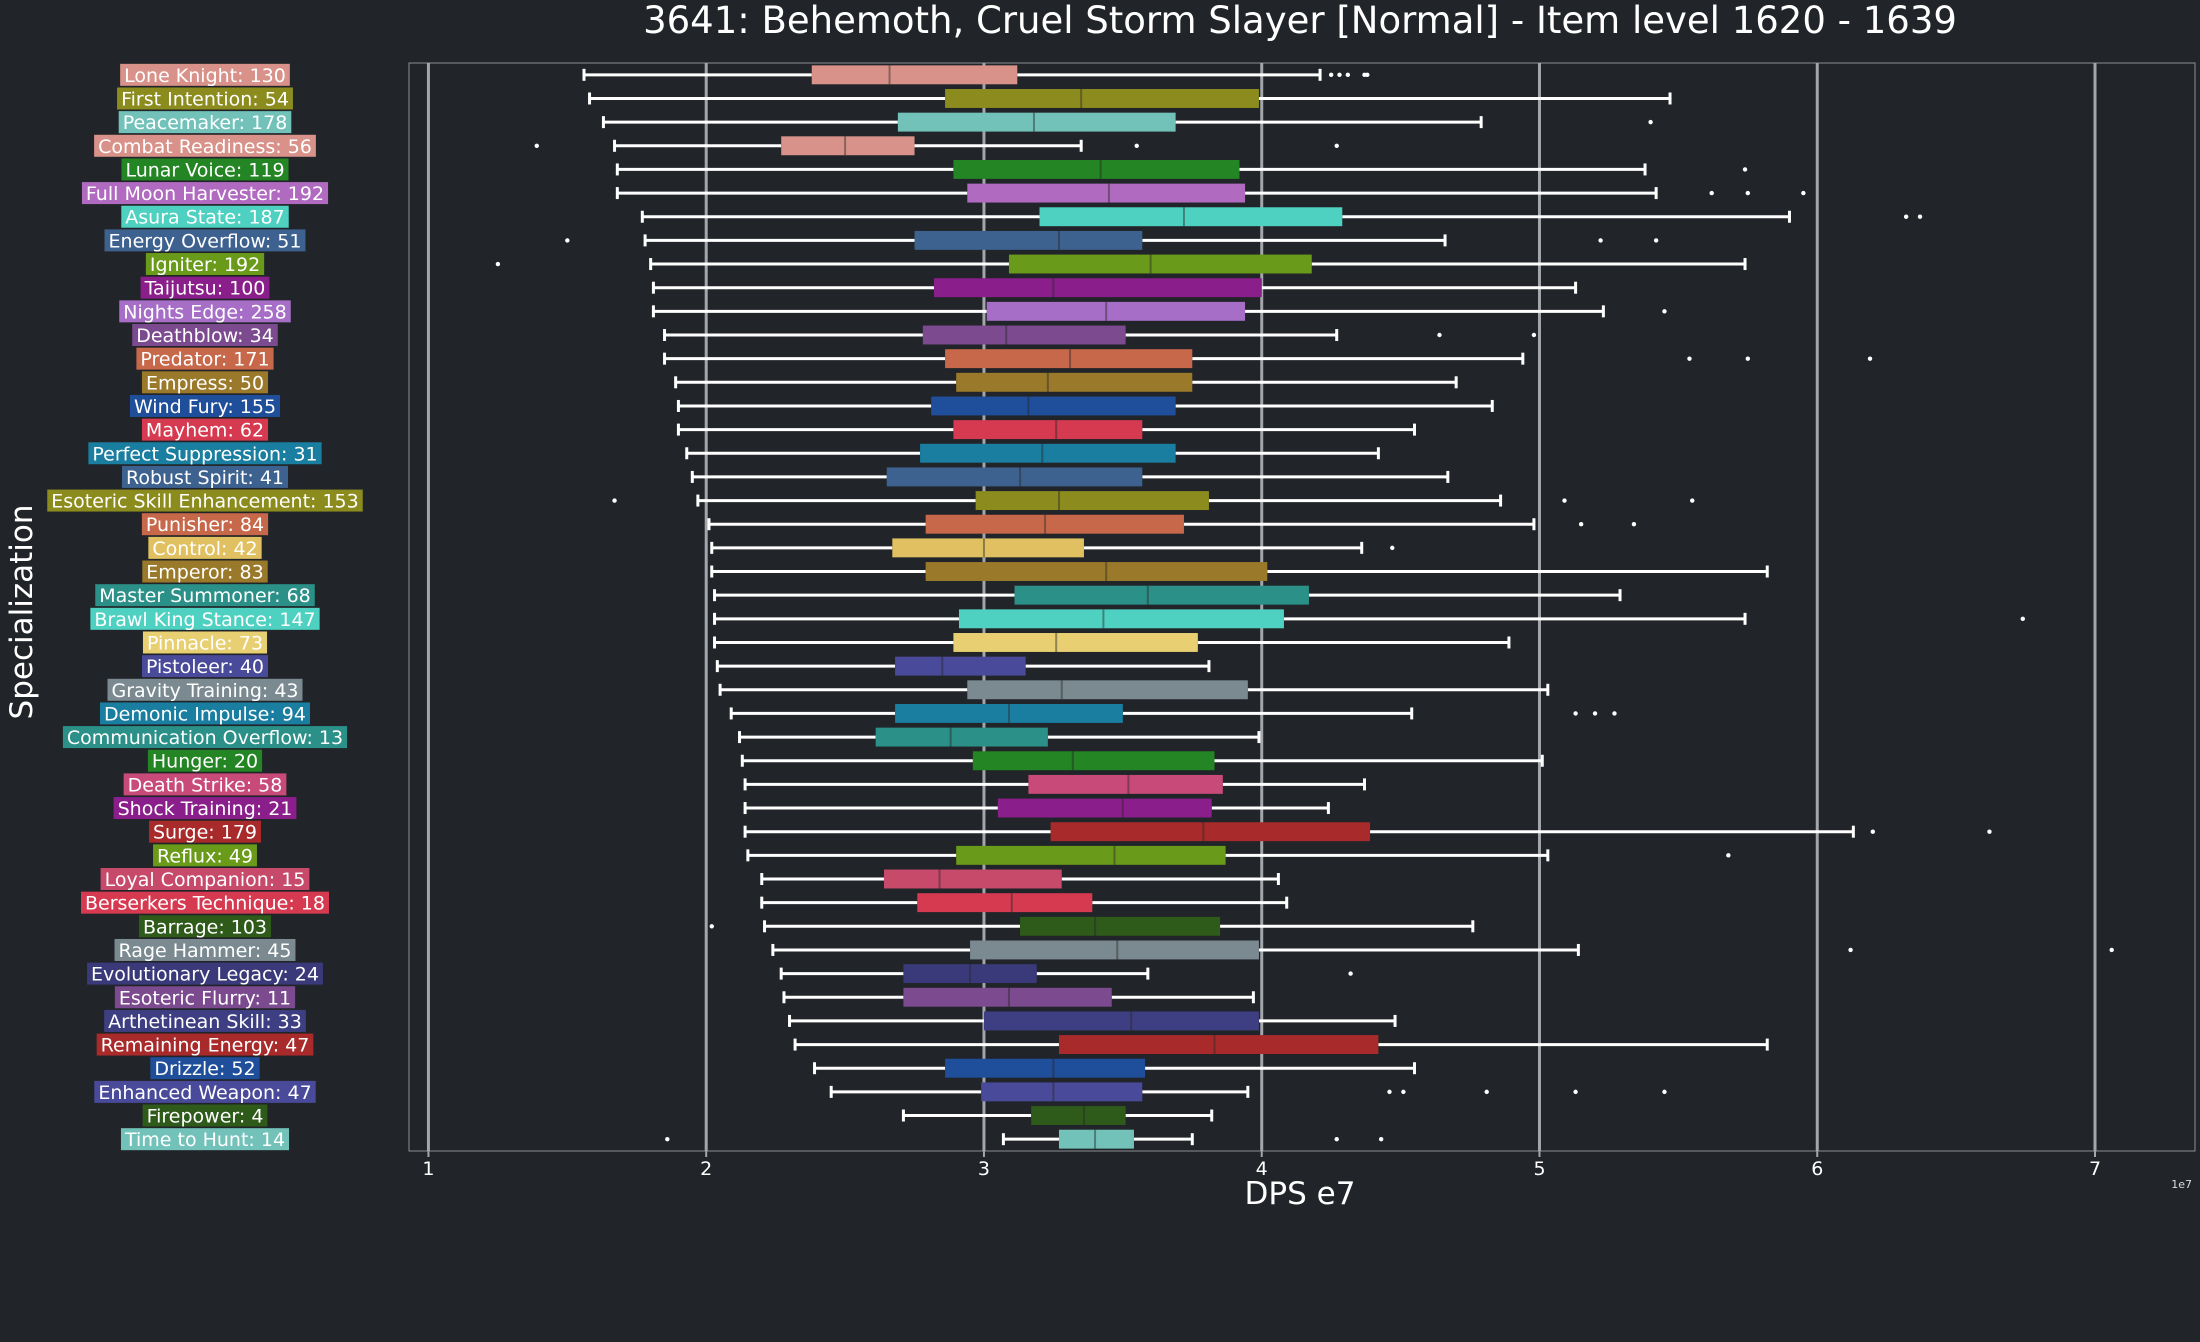 This screenshot has width=2200, height=1342. What do you see at coordinates (205, 998) in the screenshot?
I see `y-tick-label-text: Esoteric Flurry: 11` at bounding box center [205, 998].